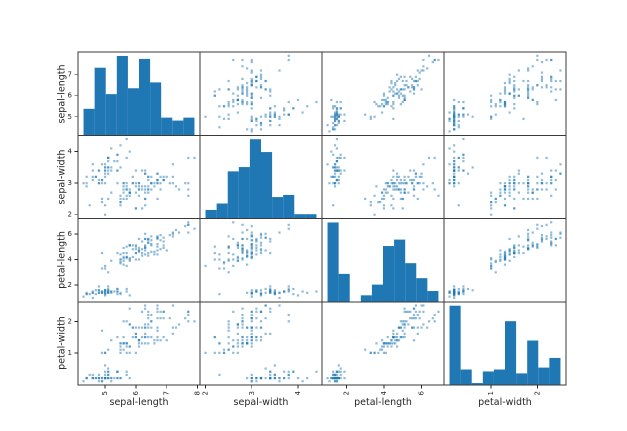 The image size is (627, 431). What do you see at coordinates (505, 345) in the screenshot?
I see `histogram-petal_width` at bounding box center [505, 345].